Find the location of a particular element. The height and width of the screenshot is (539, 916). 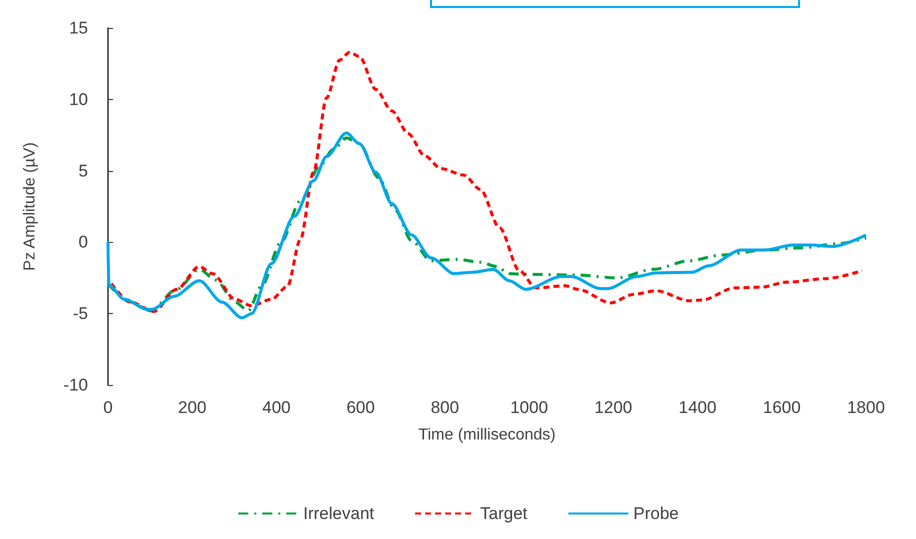

legend-label: Irrelevant is located at coordinates (338, 513).